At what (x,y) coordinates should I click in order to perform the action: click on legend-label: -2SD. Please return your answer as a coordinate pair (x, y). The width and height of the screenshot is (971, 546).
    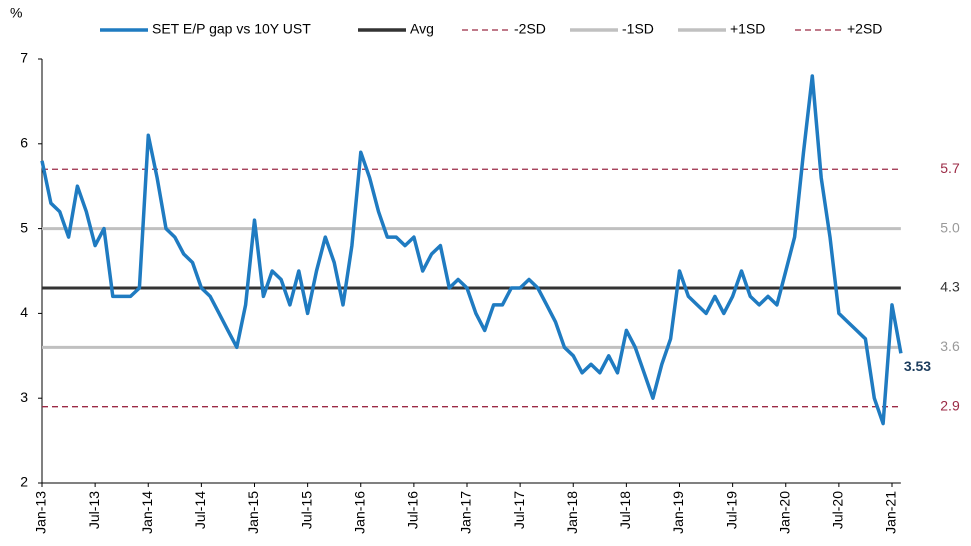
    Looking at the image, I should click on (530, 29).